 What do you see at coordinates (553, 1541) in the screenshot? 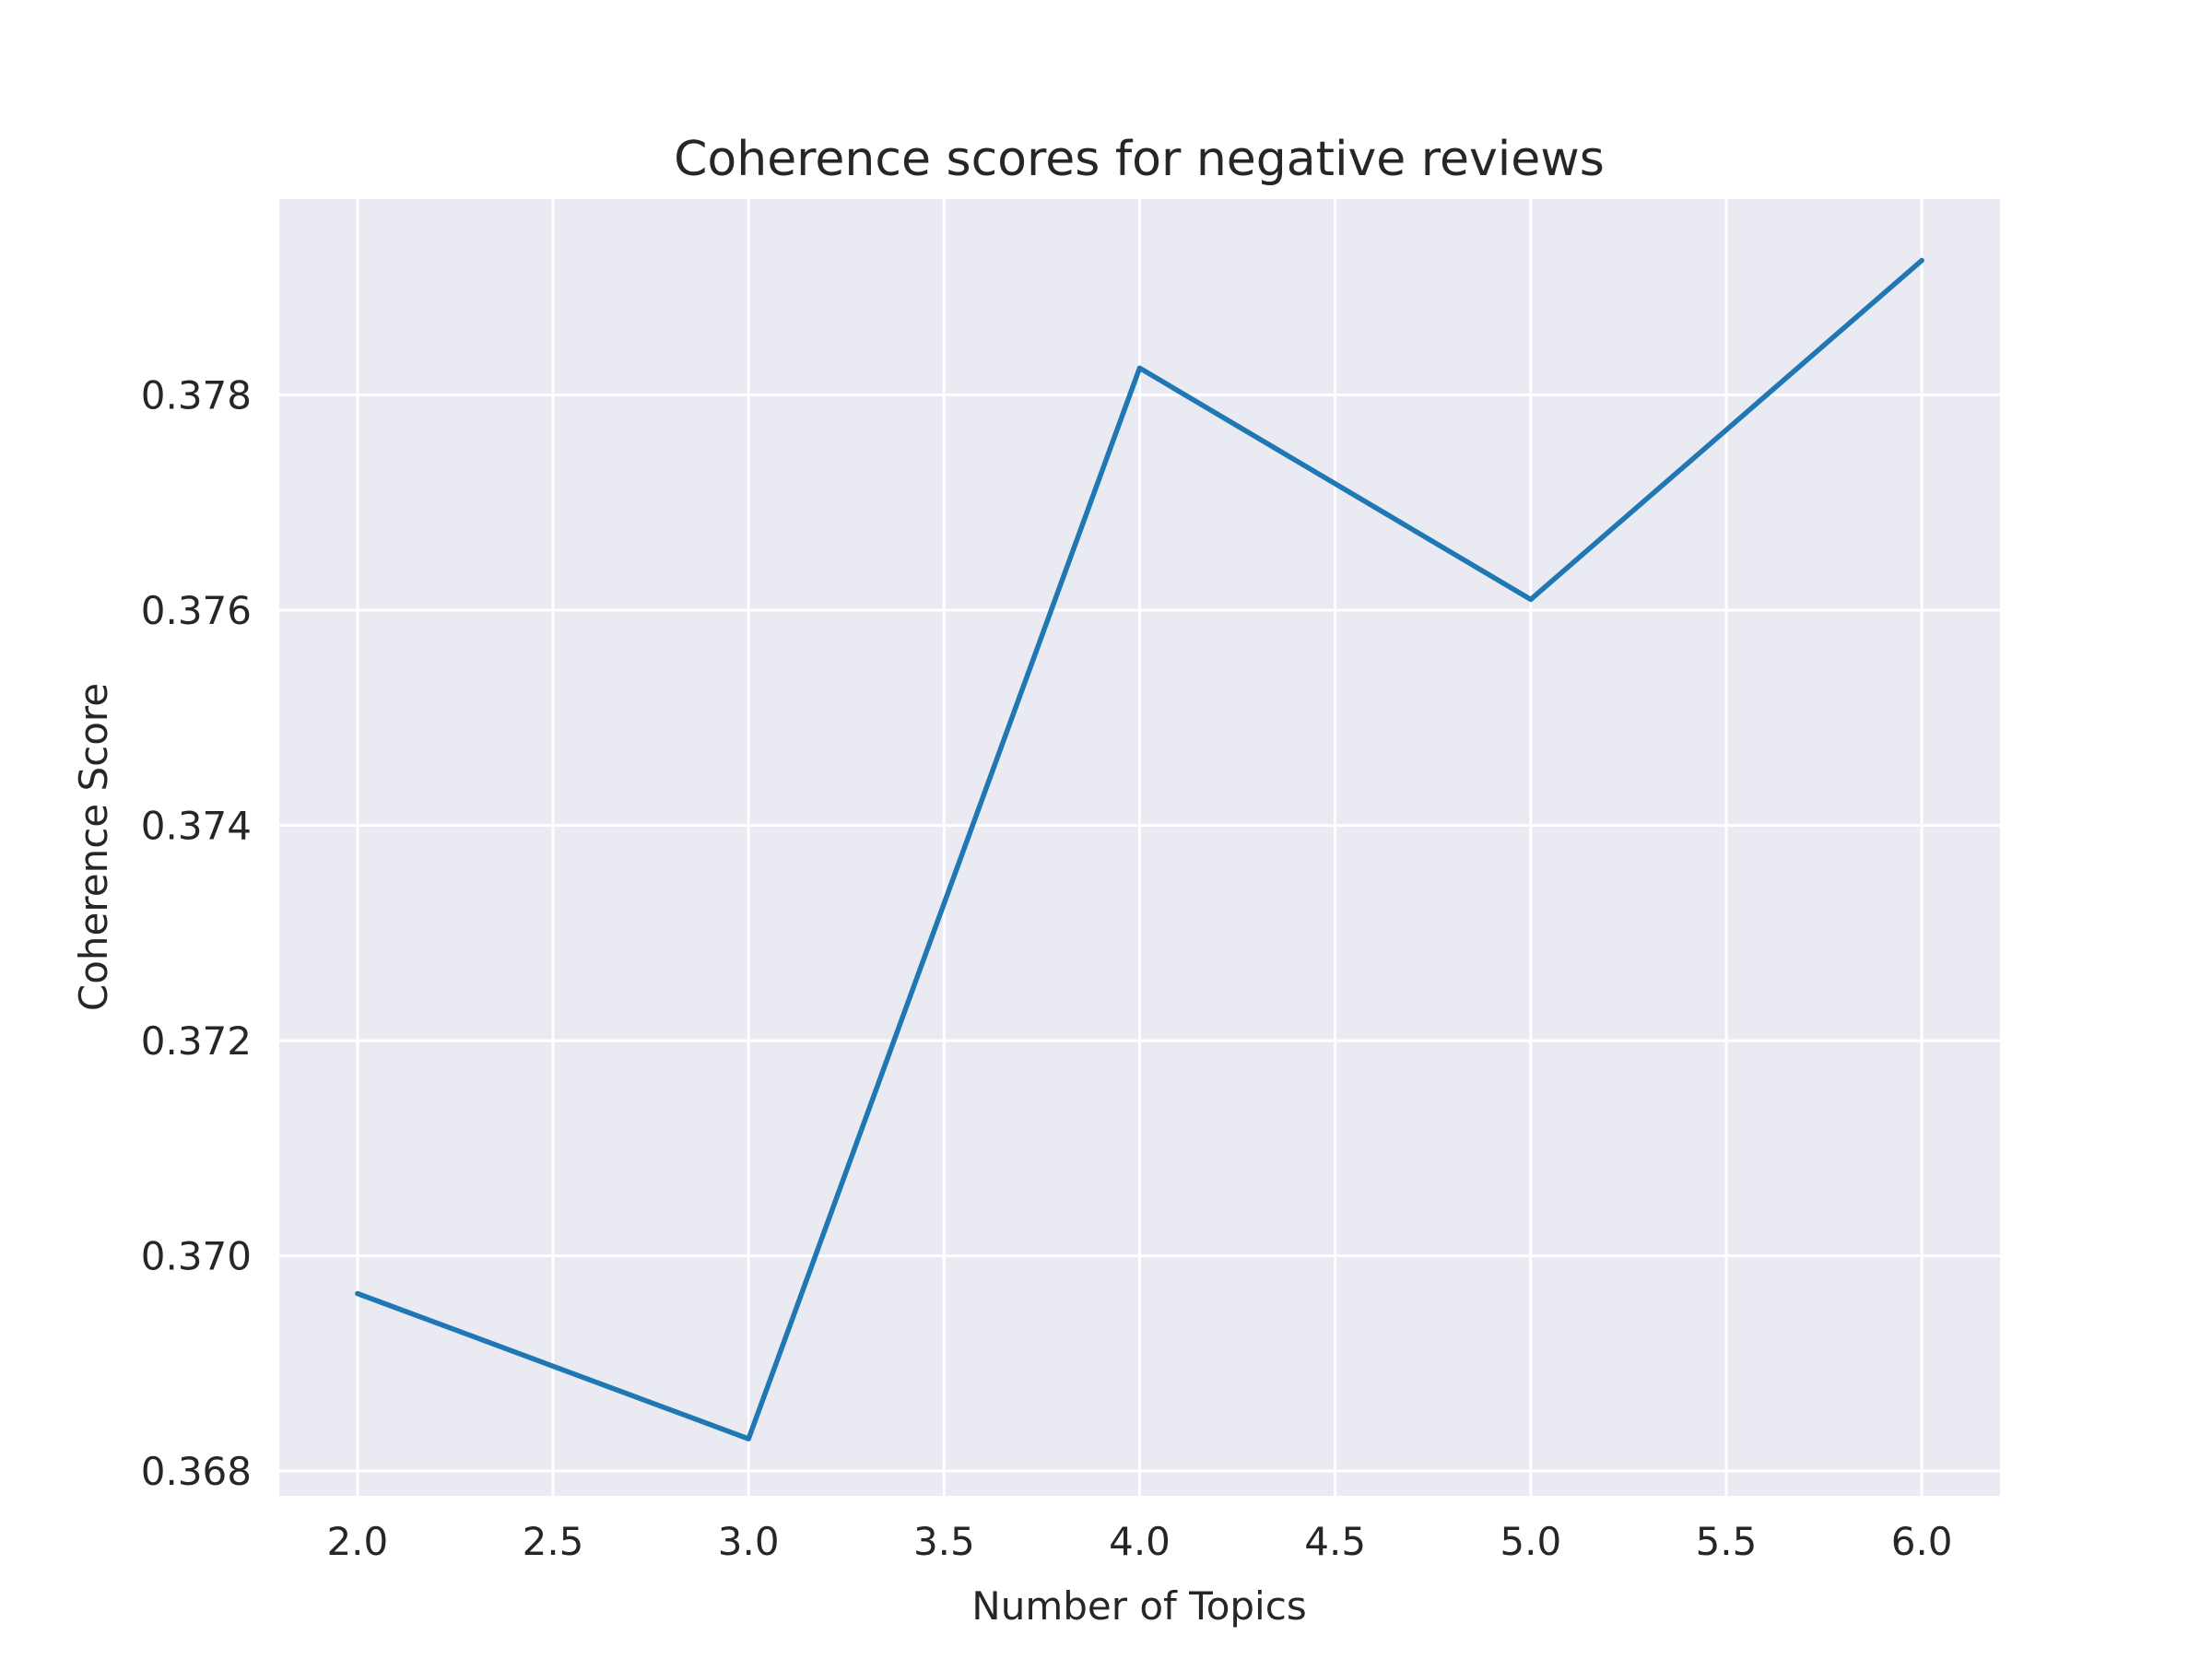
I see `x-tick-label: 2.5` at bounding box center [553, 1541].